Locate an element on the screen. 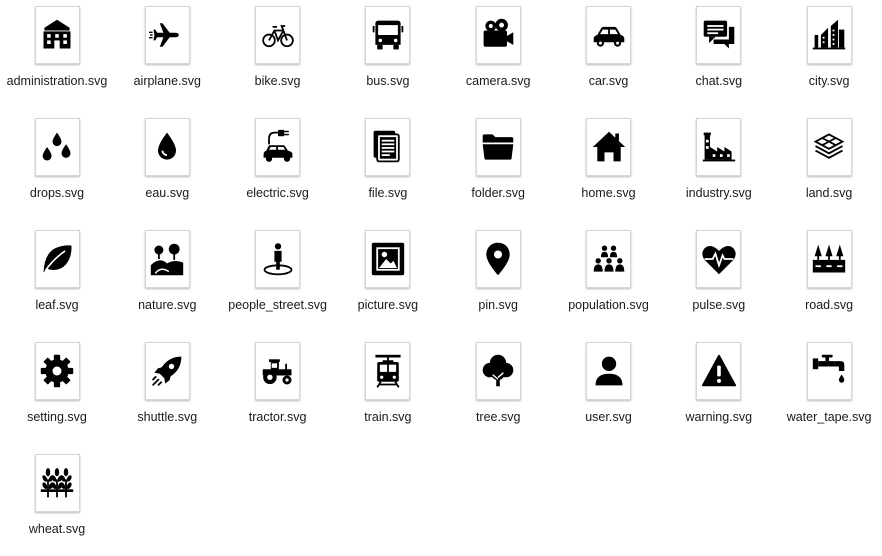 The width and height of the screenshot is (882, 556). file-item: tractor.svg is located at coordinates (278, 390).